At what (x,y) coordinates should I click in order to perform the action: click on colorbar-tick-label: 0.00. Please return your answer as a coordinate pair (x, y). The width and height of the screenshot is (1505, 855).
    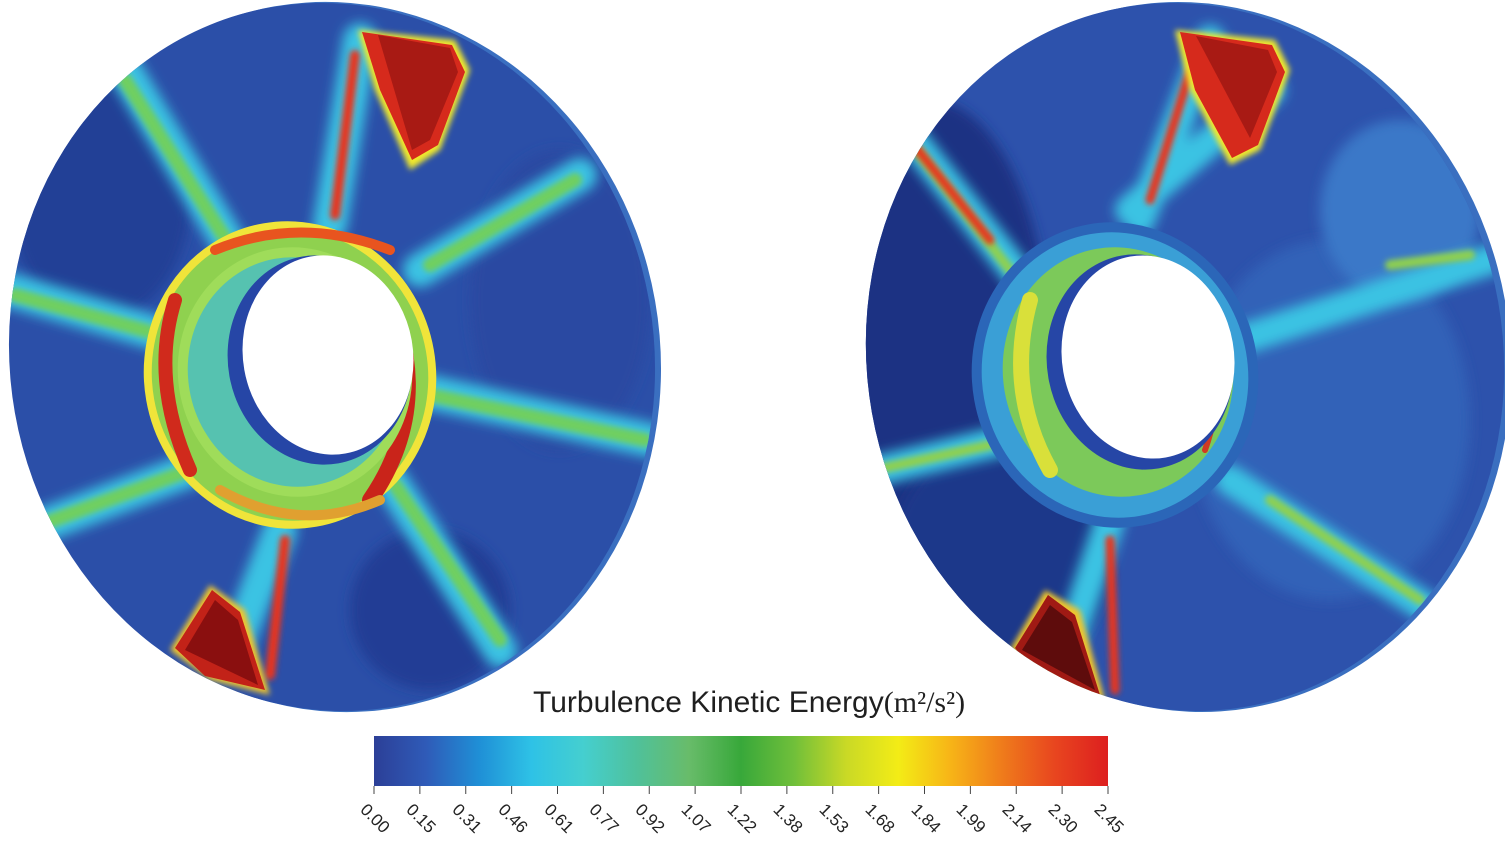
    Looking at the image, I should click on (375, 818).